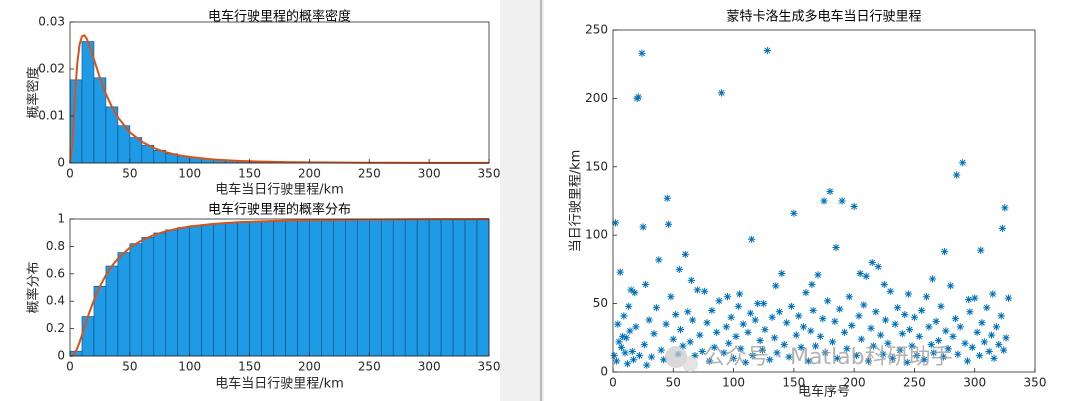 The height and width of the screenshot is (401, 1080). I want to click on x-tick-label: 200, so click(854, 383).